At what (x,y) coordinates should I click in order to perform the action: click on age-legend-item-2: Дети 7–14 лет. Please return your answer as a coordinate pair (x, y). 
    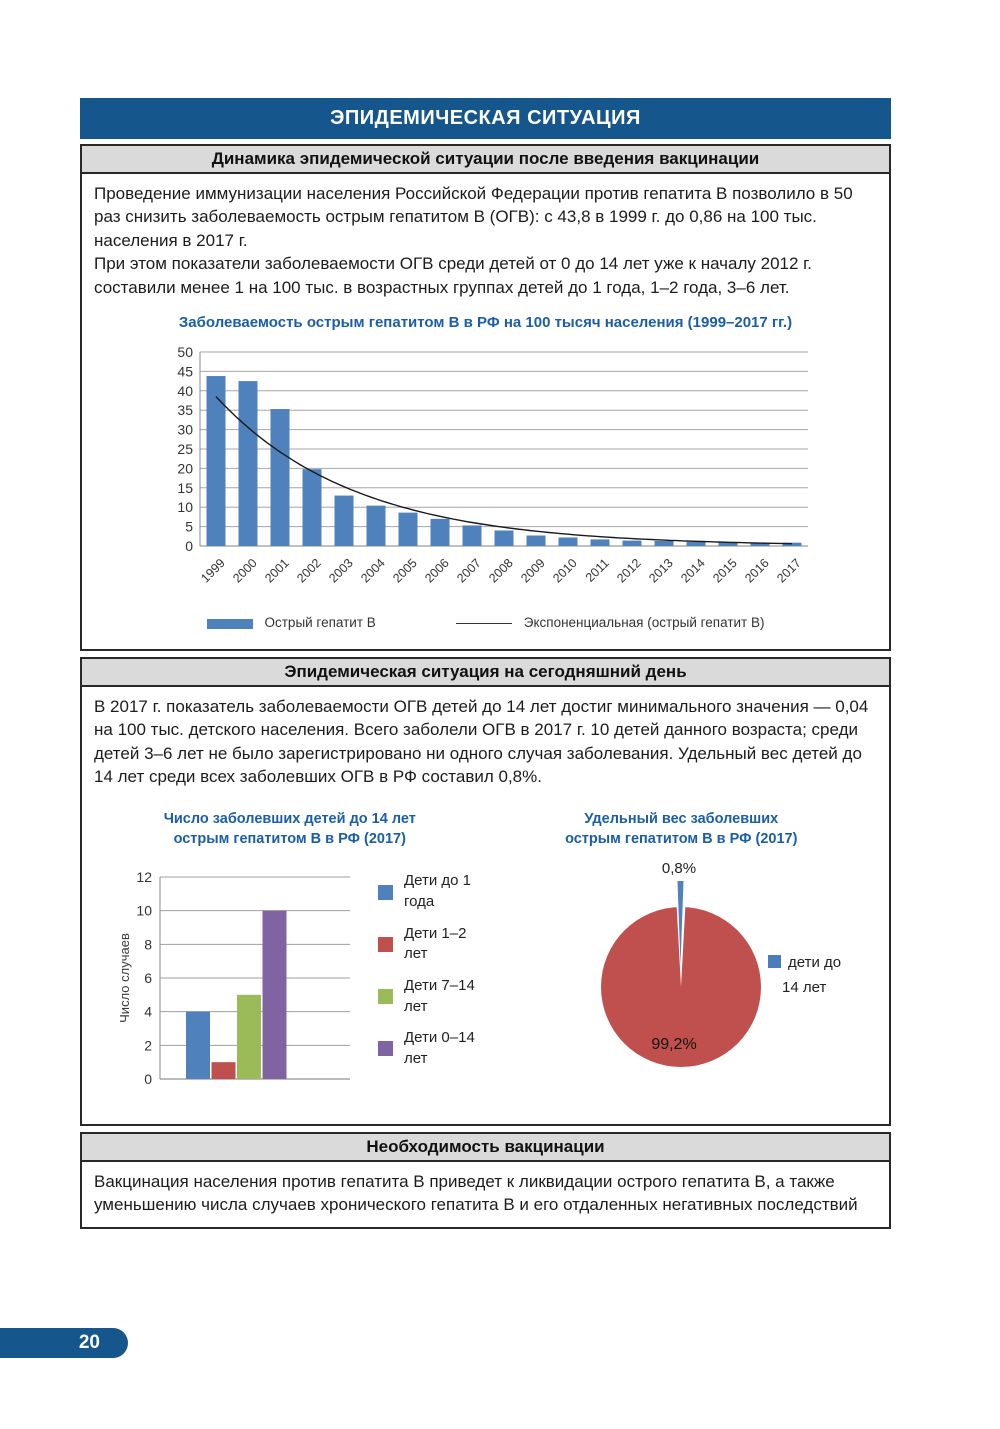
    Looking at the image, I should click on (432, 996).